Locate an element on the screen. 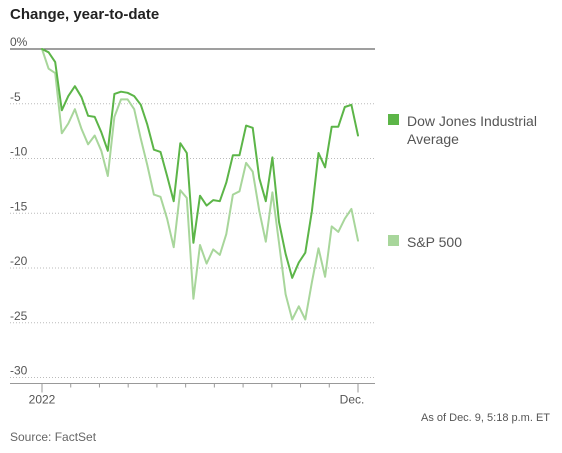 The width and height of the screenshot is (562, 453). source-note: Source: FactSet is located at coordinates (53, 437).